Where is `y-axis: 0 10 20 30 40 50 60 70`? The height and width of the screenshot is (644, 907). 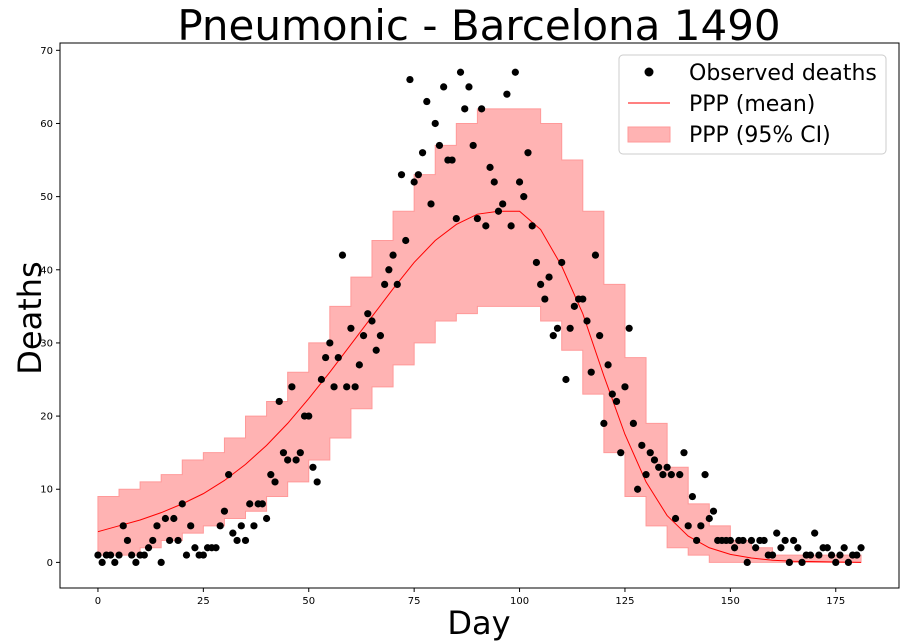
y-axis: 0 10 20 30 40 50 60 70 is located at coordinates (50, 307).